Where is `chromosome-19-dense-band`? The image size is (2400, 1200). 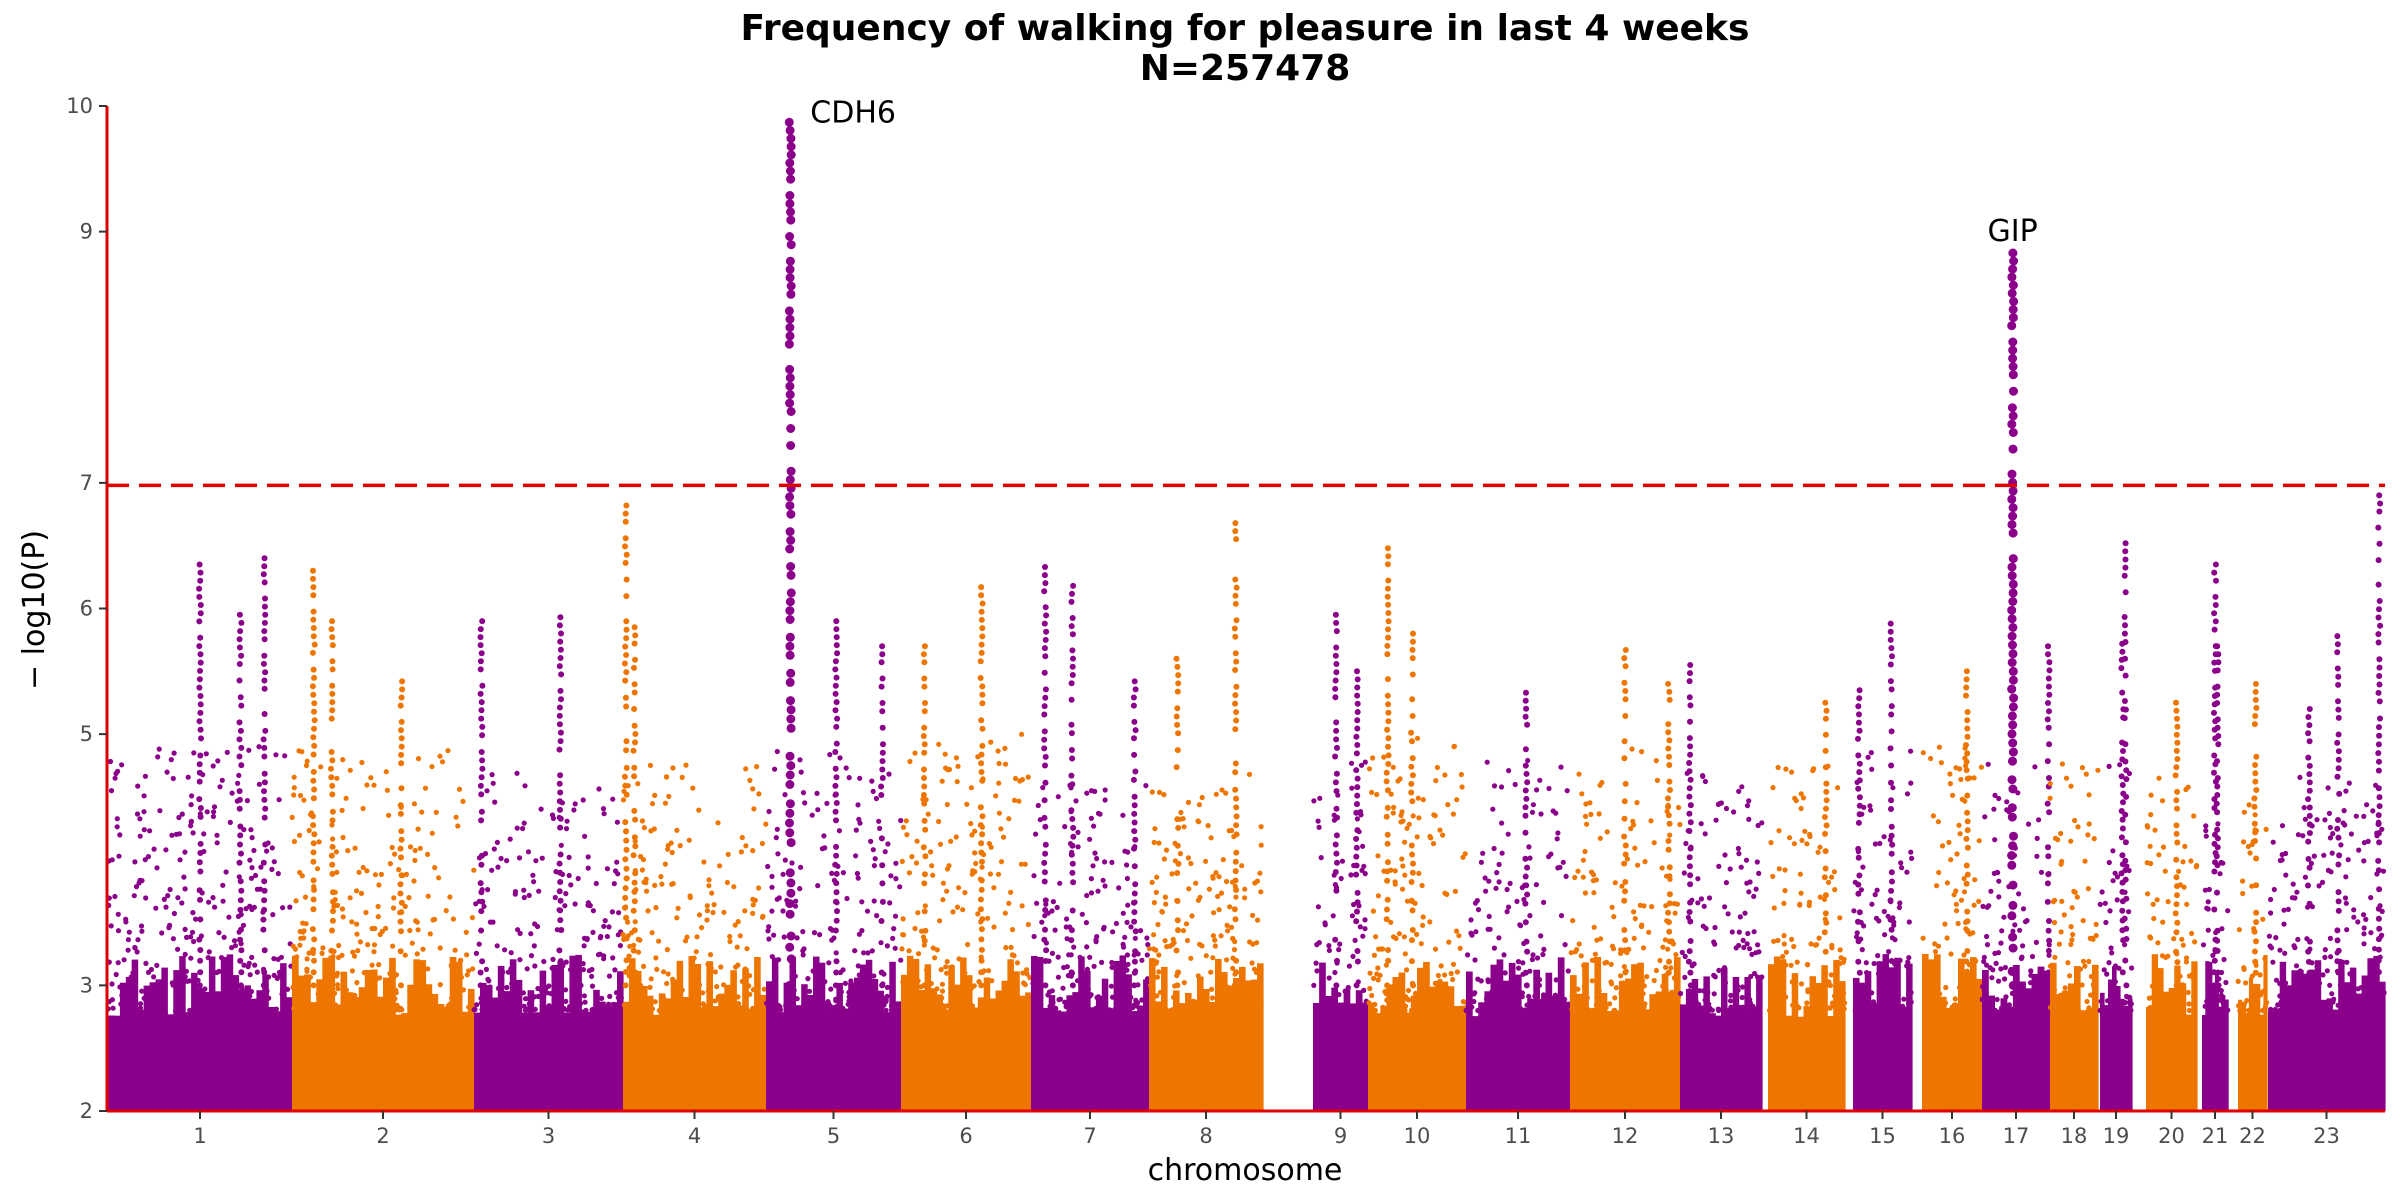 chromosome-19-dense-band is located at coordinates (2106, 1058).